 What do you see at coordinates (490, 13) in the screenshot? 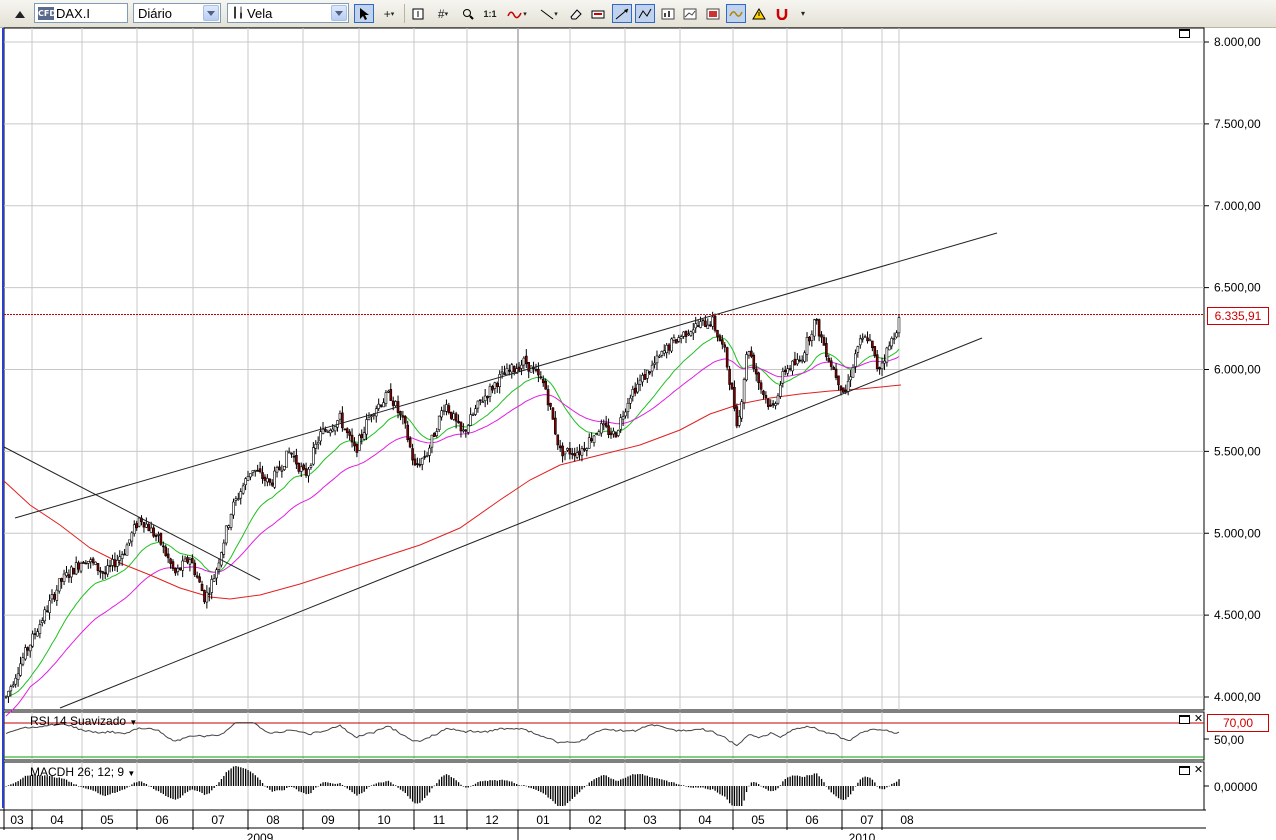
I see `ratio-icon: 1:1` at bounding box center [490, 13].